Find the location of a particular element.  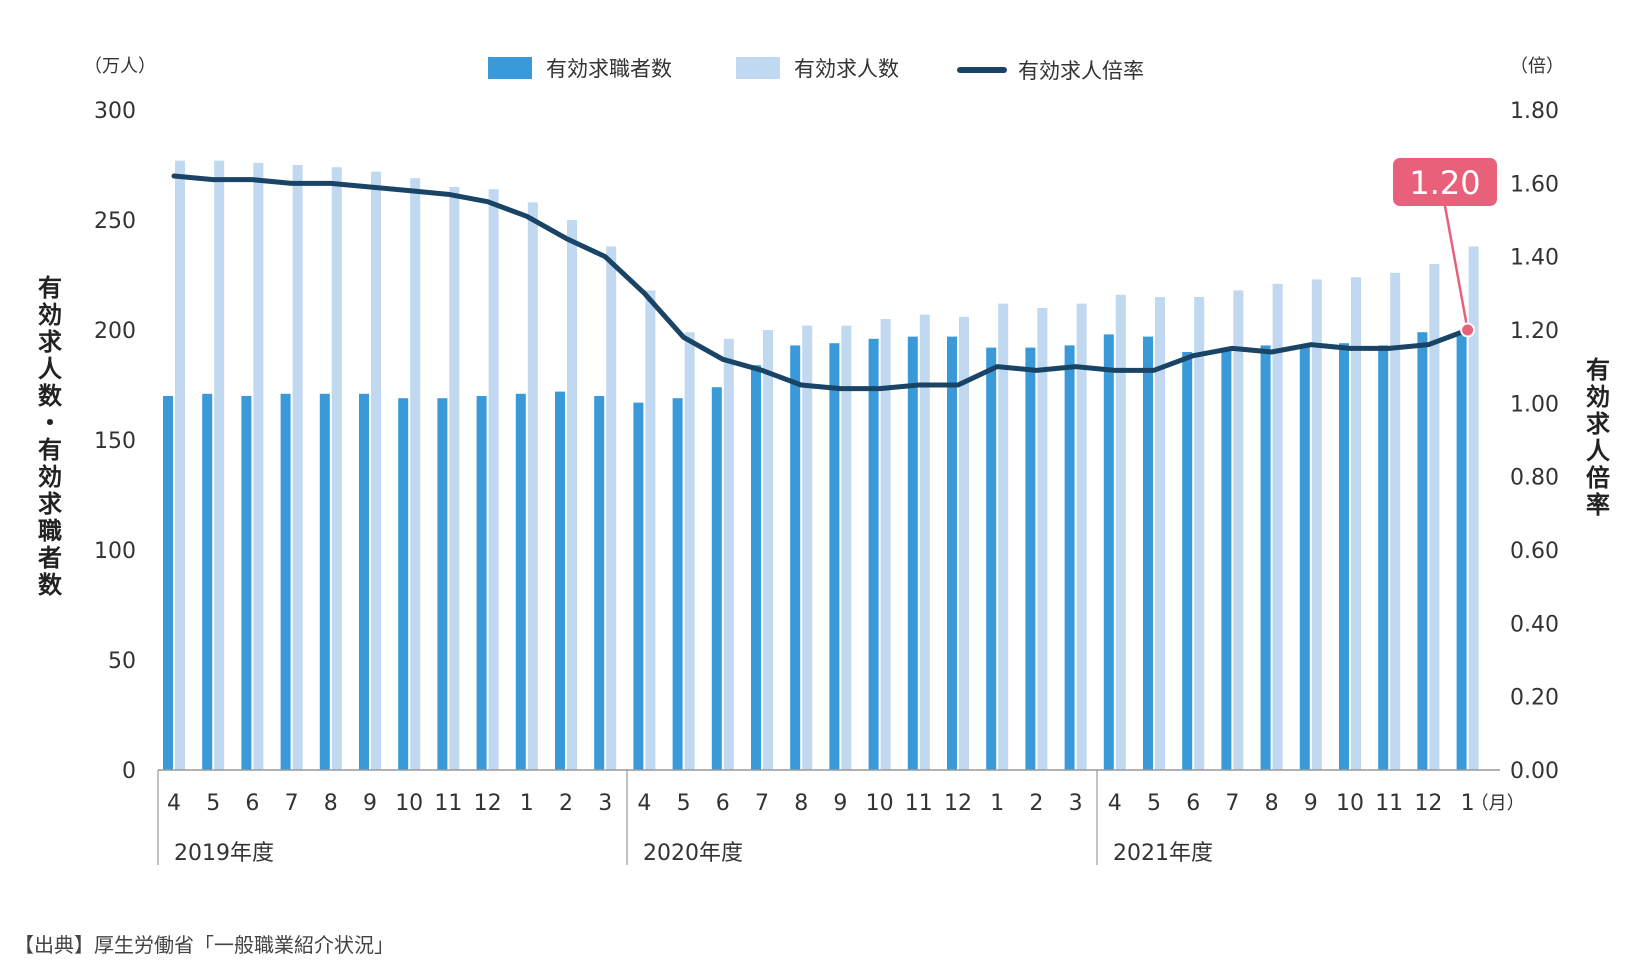

right-tick-label: 0.60 is located at coordinates (1534, 551).